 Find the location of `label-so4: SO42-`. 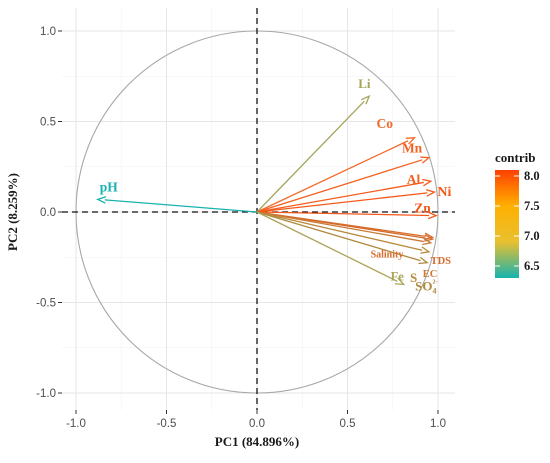

label-so4: SO42- is located at coordinates (426, 287).